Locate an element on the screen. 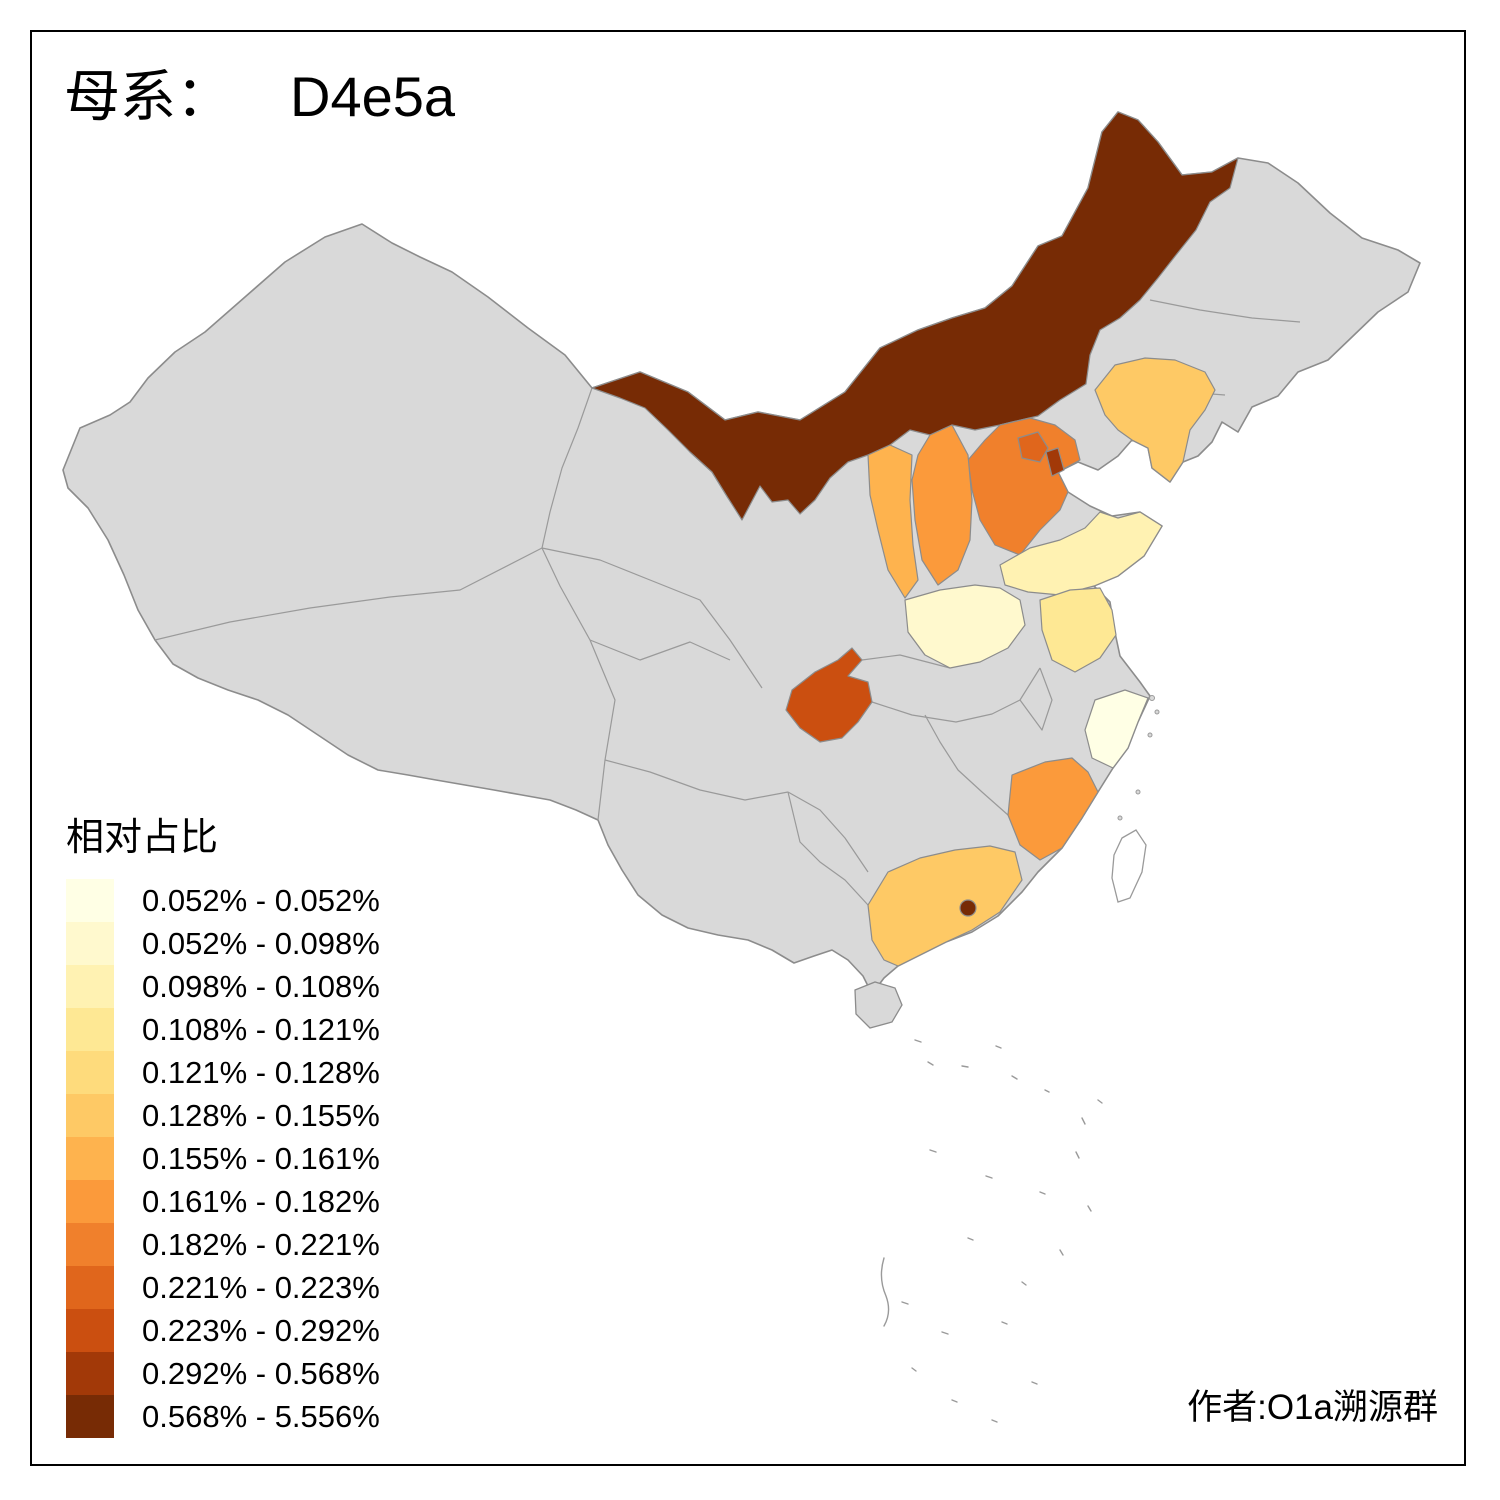 This screenshot has height=1500, width=1500. legend-row: 0.098% - 0.108% is located at coordinates (223, 986).